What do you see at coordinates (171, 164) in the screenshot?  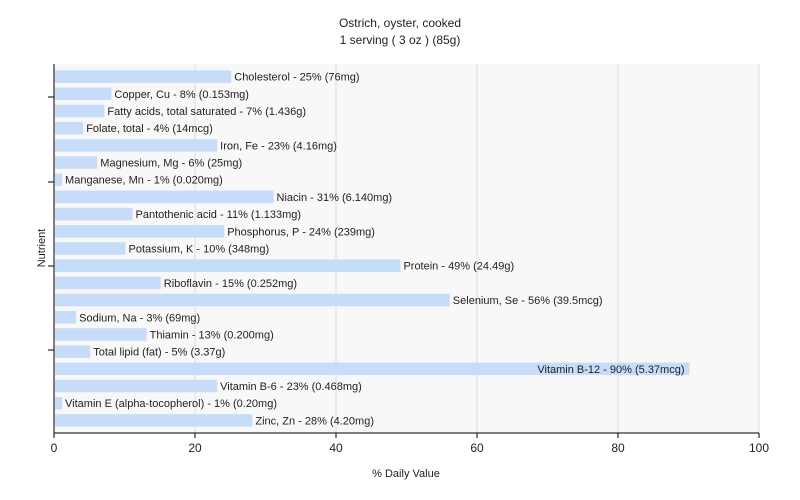 I see `bar-label: Magnesium, Mg - 6% (25mg)` at bounding box center [171, 164].